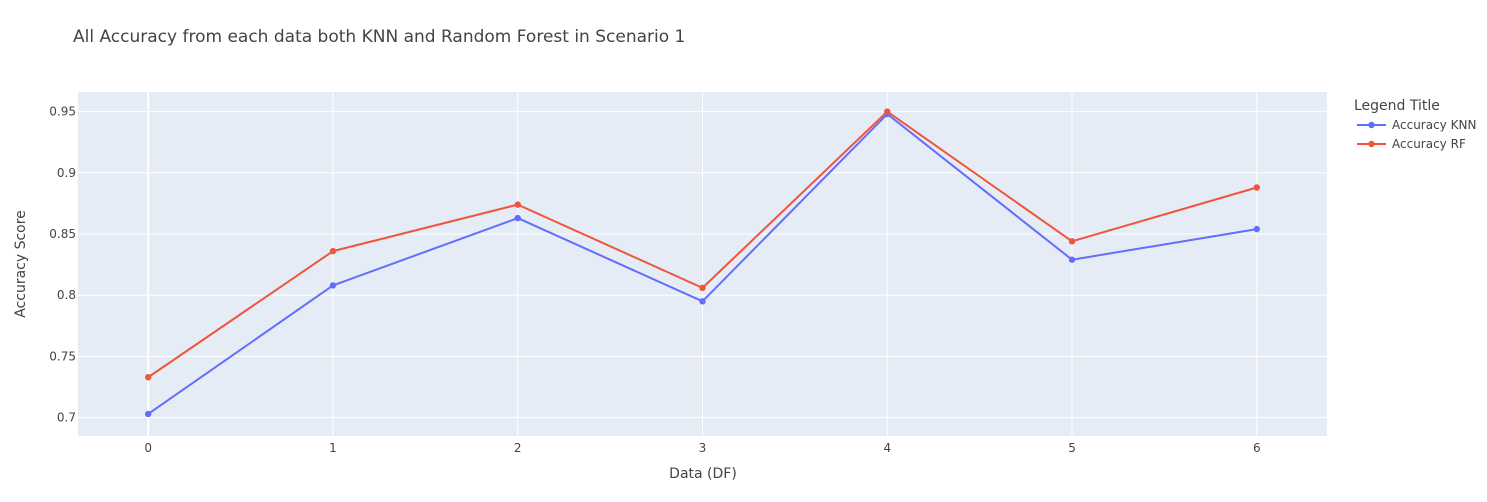 The height and width of the screenshot is (502, 1487). Describe the element at coordinates (62, 265) in the screenshot. I see `y-axis-tick-labels: 0.7 0.75 0.8 0.85 0.9 0.95` at that location.